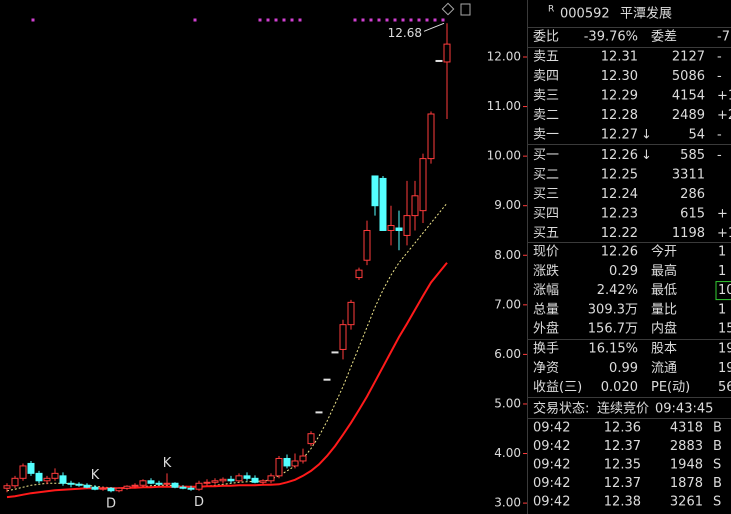 This screenshot has width=731, height=514. What do you see at coordinates (688, 76) in the screenshot?
I see `book-volume: 5086` at bounding box center [688, 76].